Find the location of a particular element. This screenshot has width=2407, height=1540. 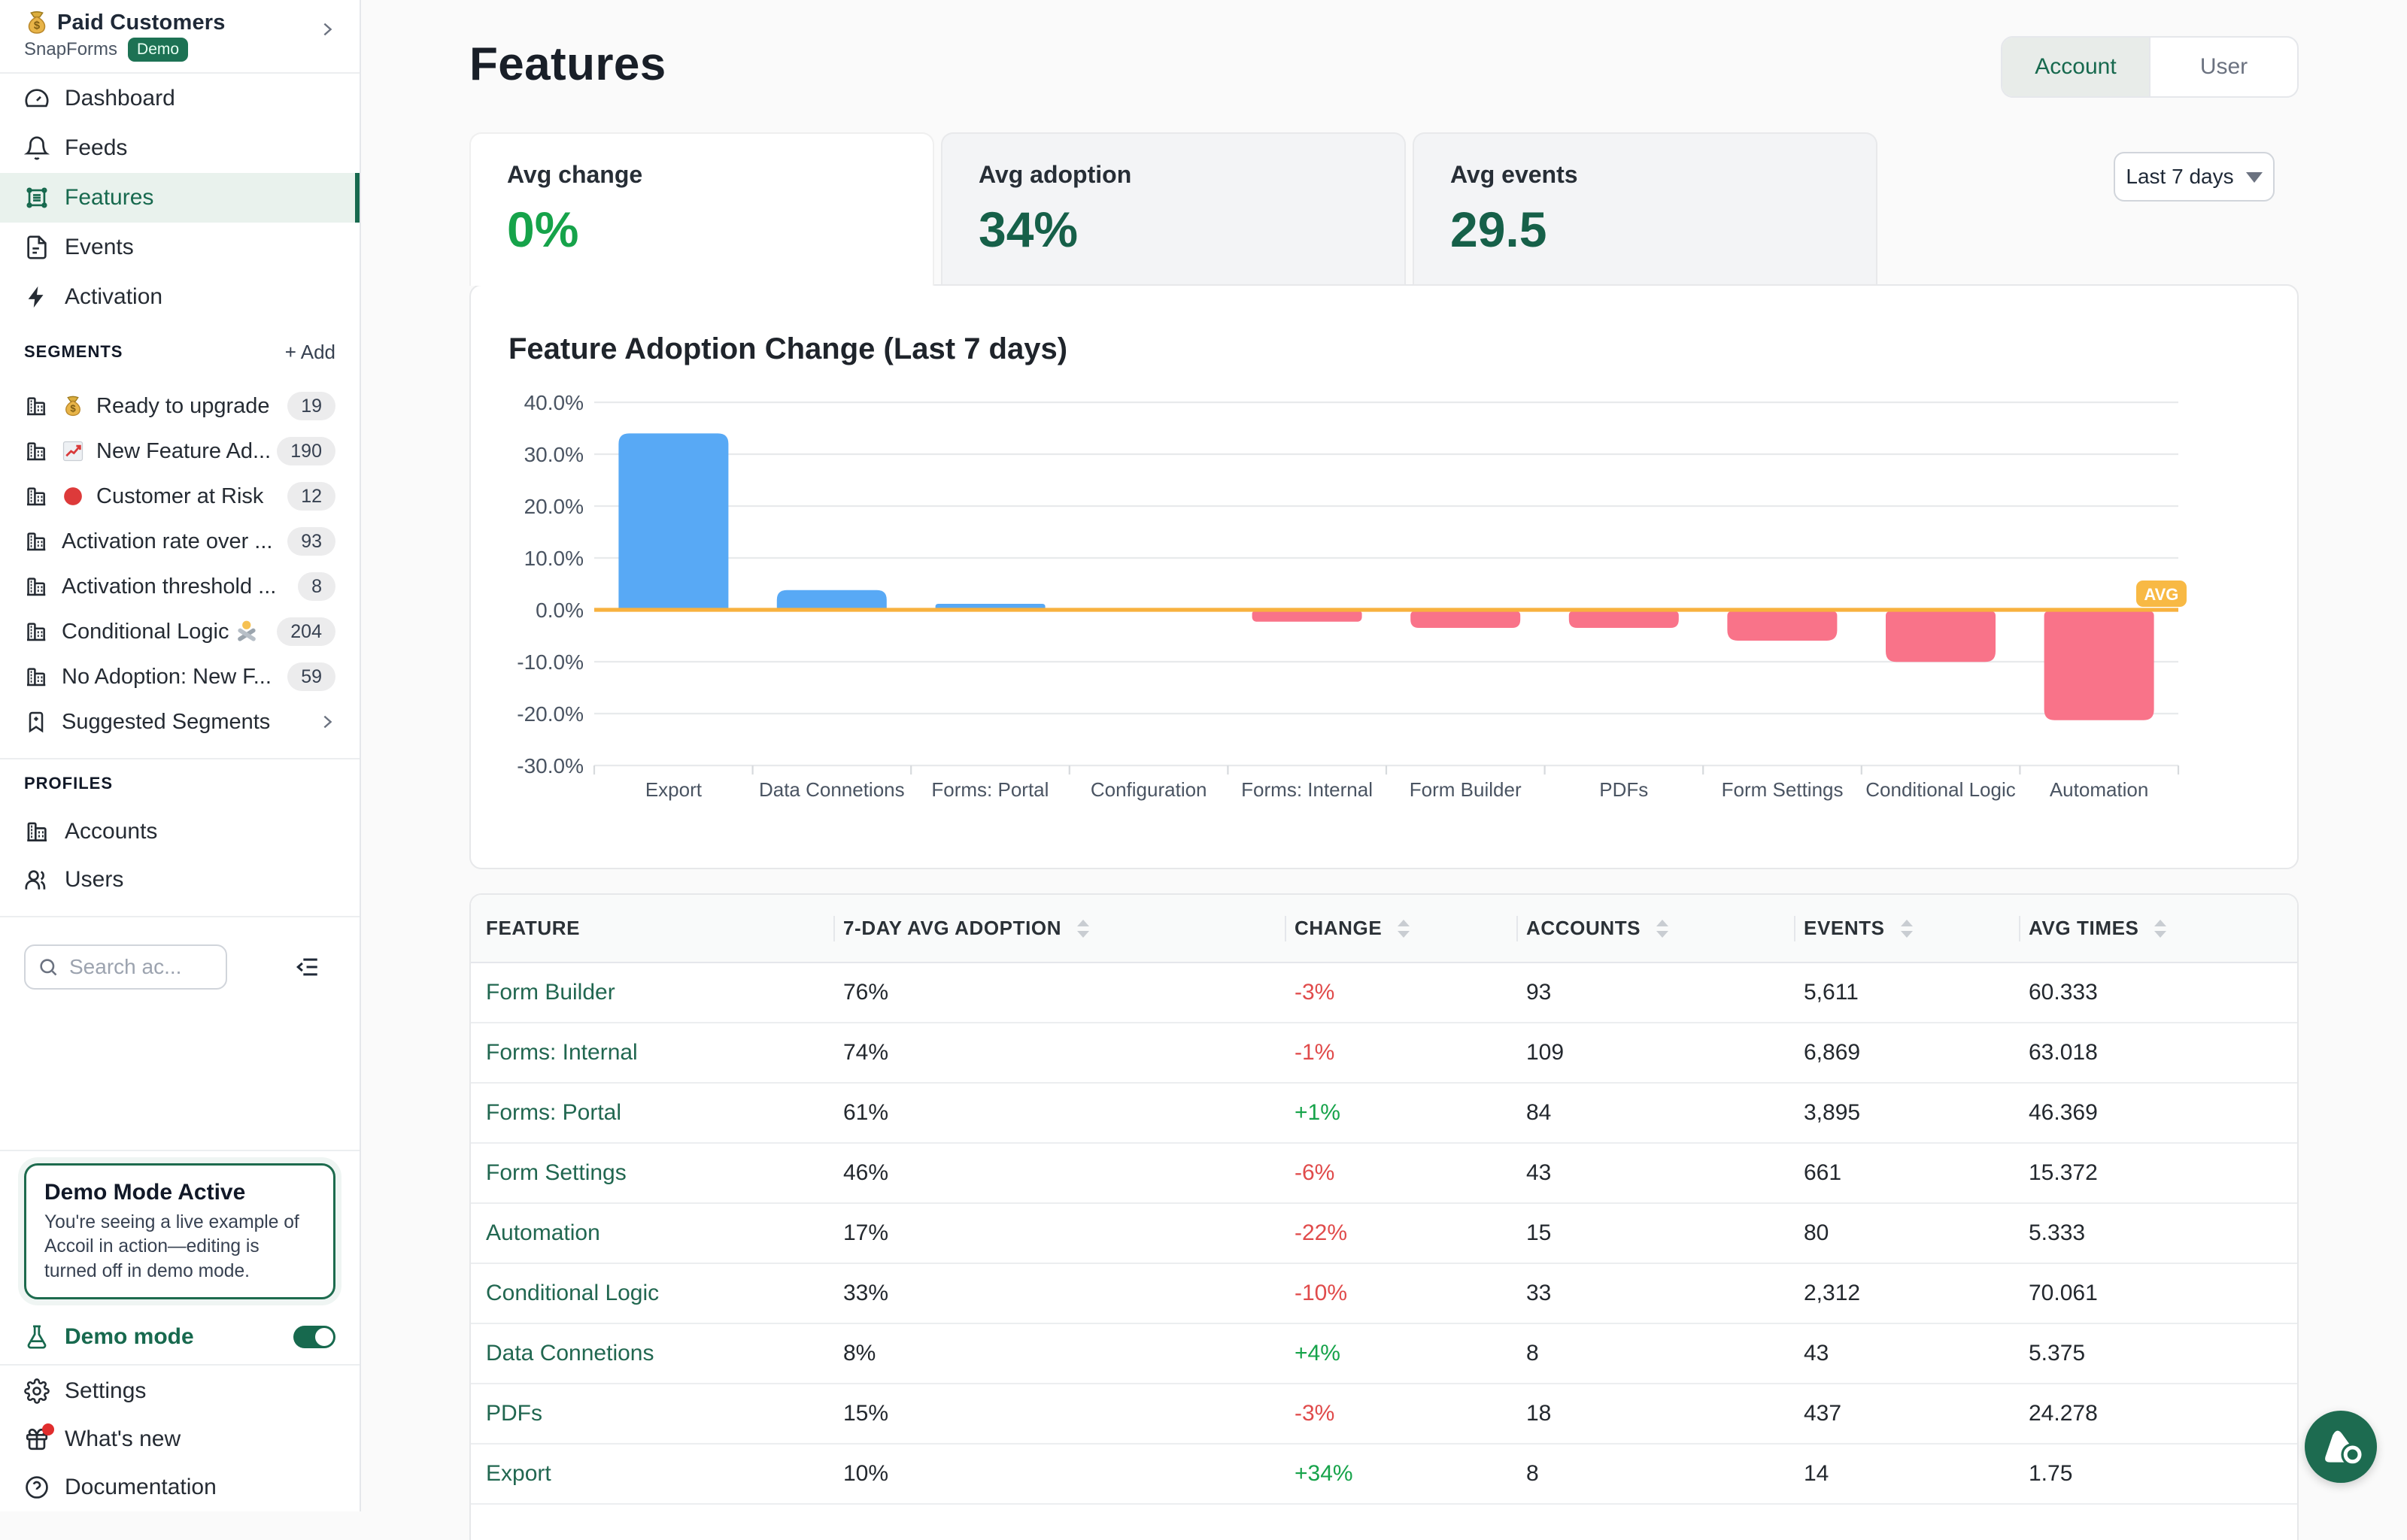

svg-text: Forms: Internal is located at coordinates (1307, 790).